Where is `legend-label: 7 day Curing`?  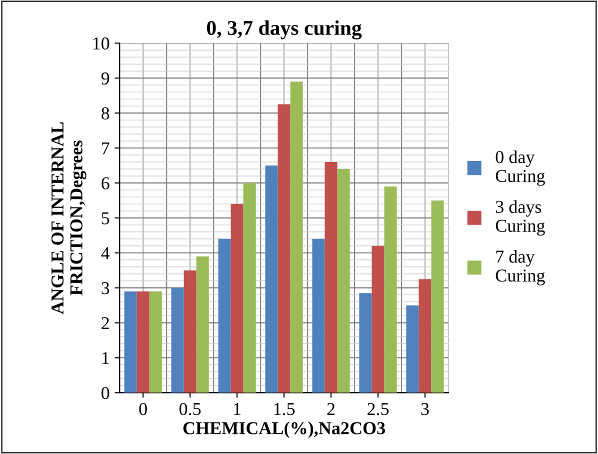
legend-label: 7 day Curing is located at coordinates (520, 268).